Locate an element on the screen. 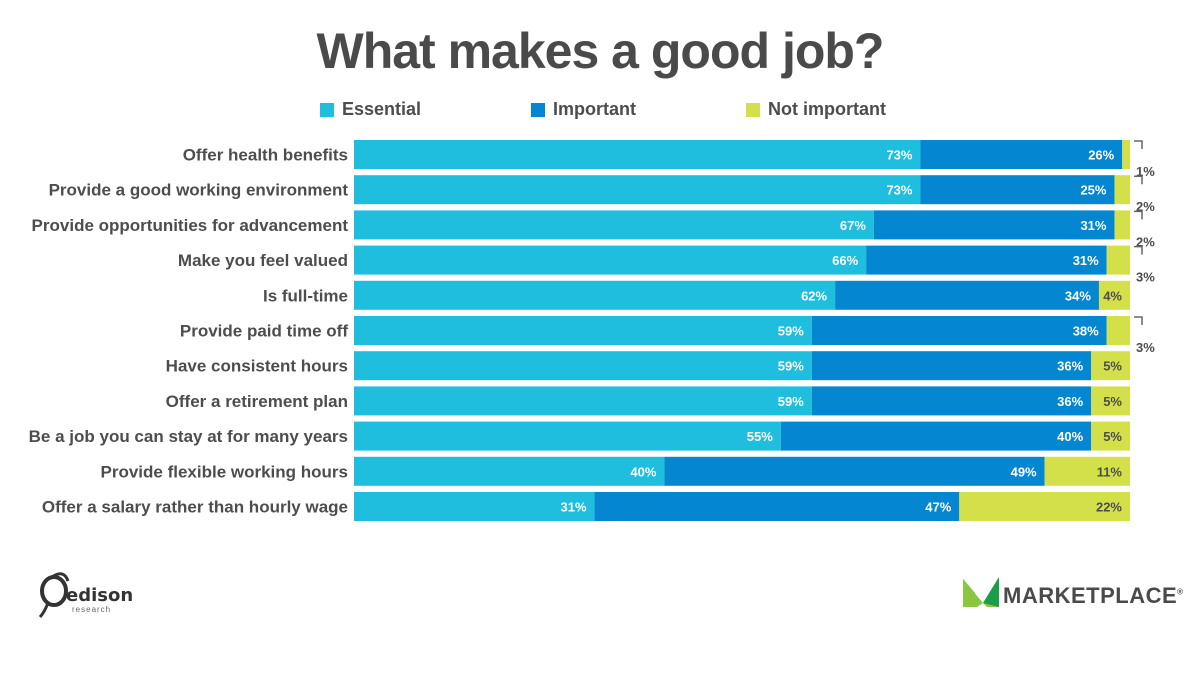  category-label: Provide paid time off is located at coordinates (264, 331).